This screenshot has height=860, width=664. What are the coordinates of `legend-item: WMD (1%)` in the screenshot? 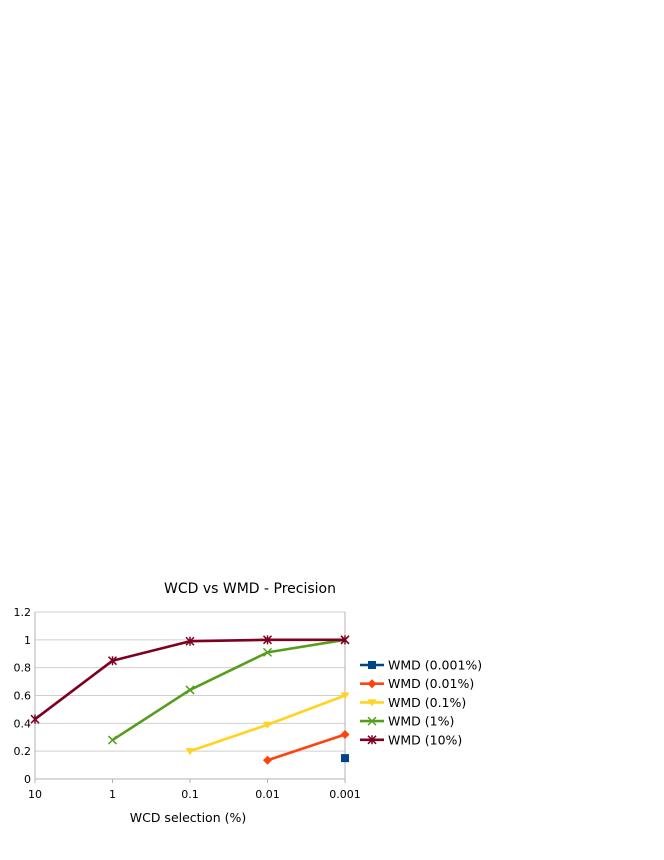 It's located at (407, 721).